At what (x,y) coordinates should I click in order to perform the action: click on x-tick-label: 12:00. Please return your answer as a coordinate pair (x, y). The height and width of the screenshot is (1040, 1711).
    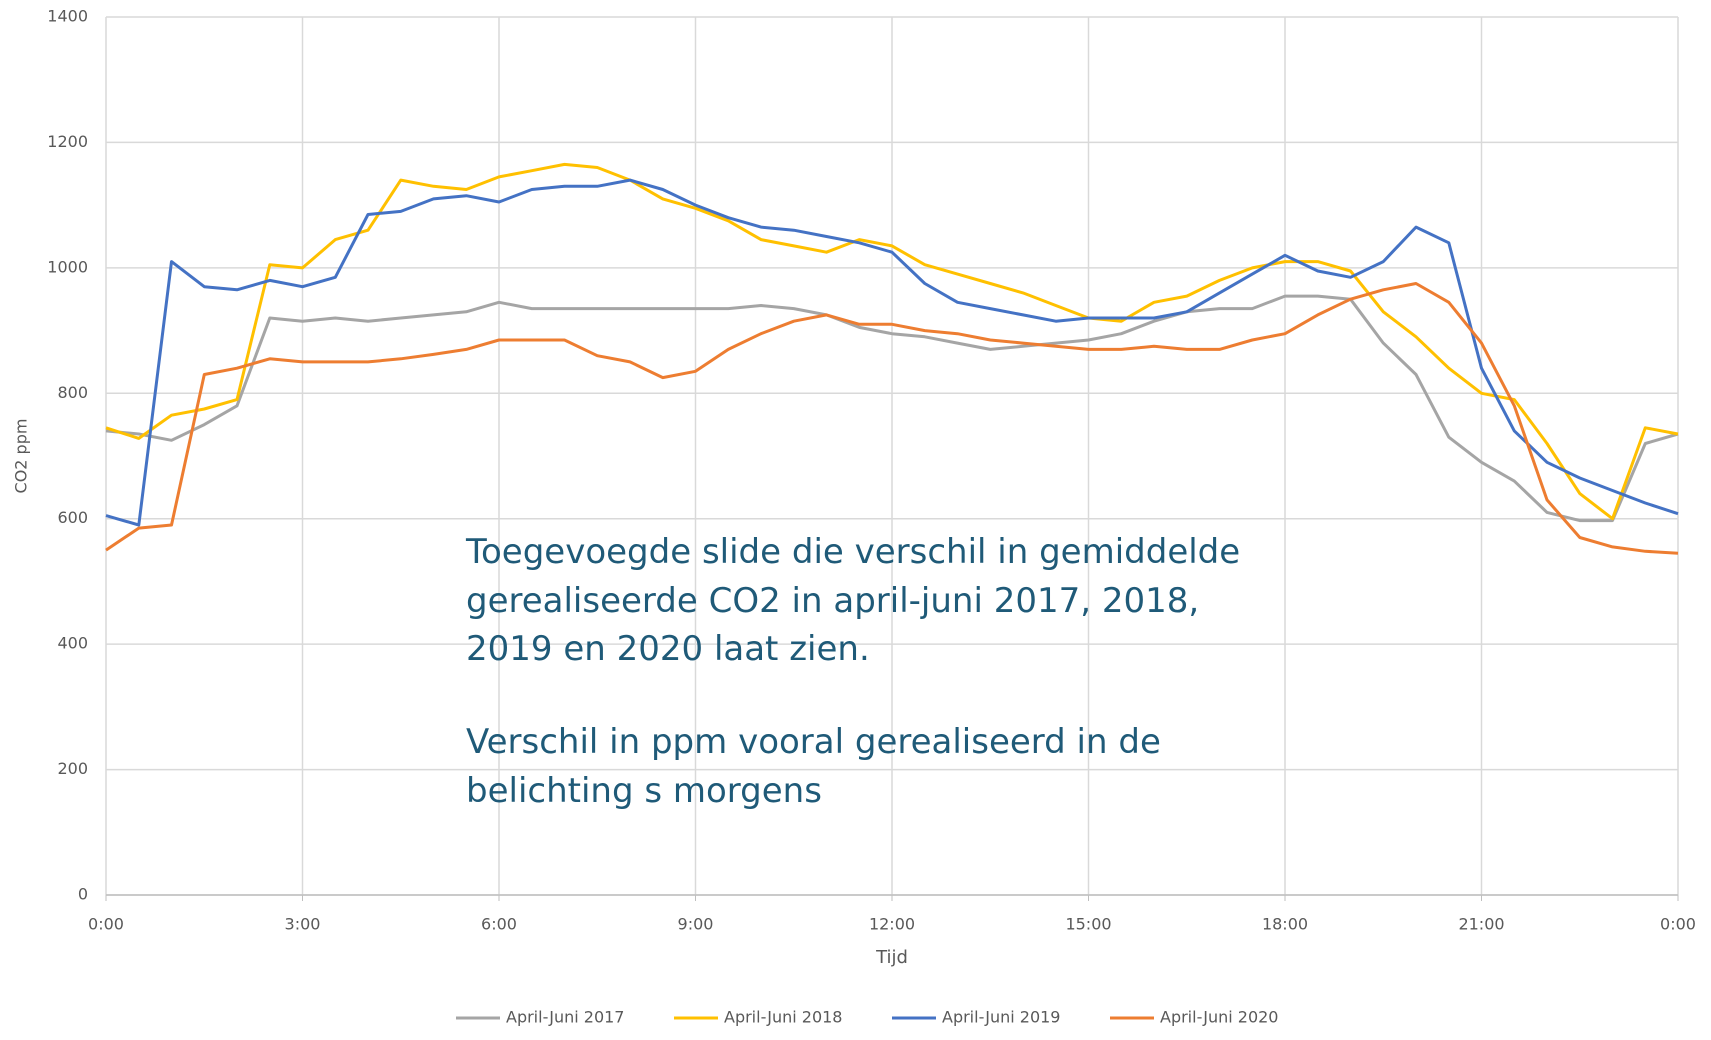
    Looking at the image, I should click on (892, 924).